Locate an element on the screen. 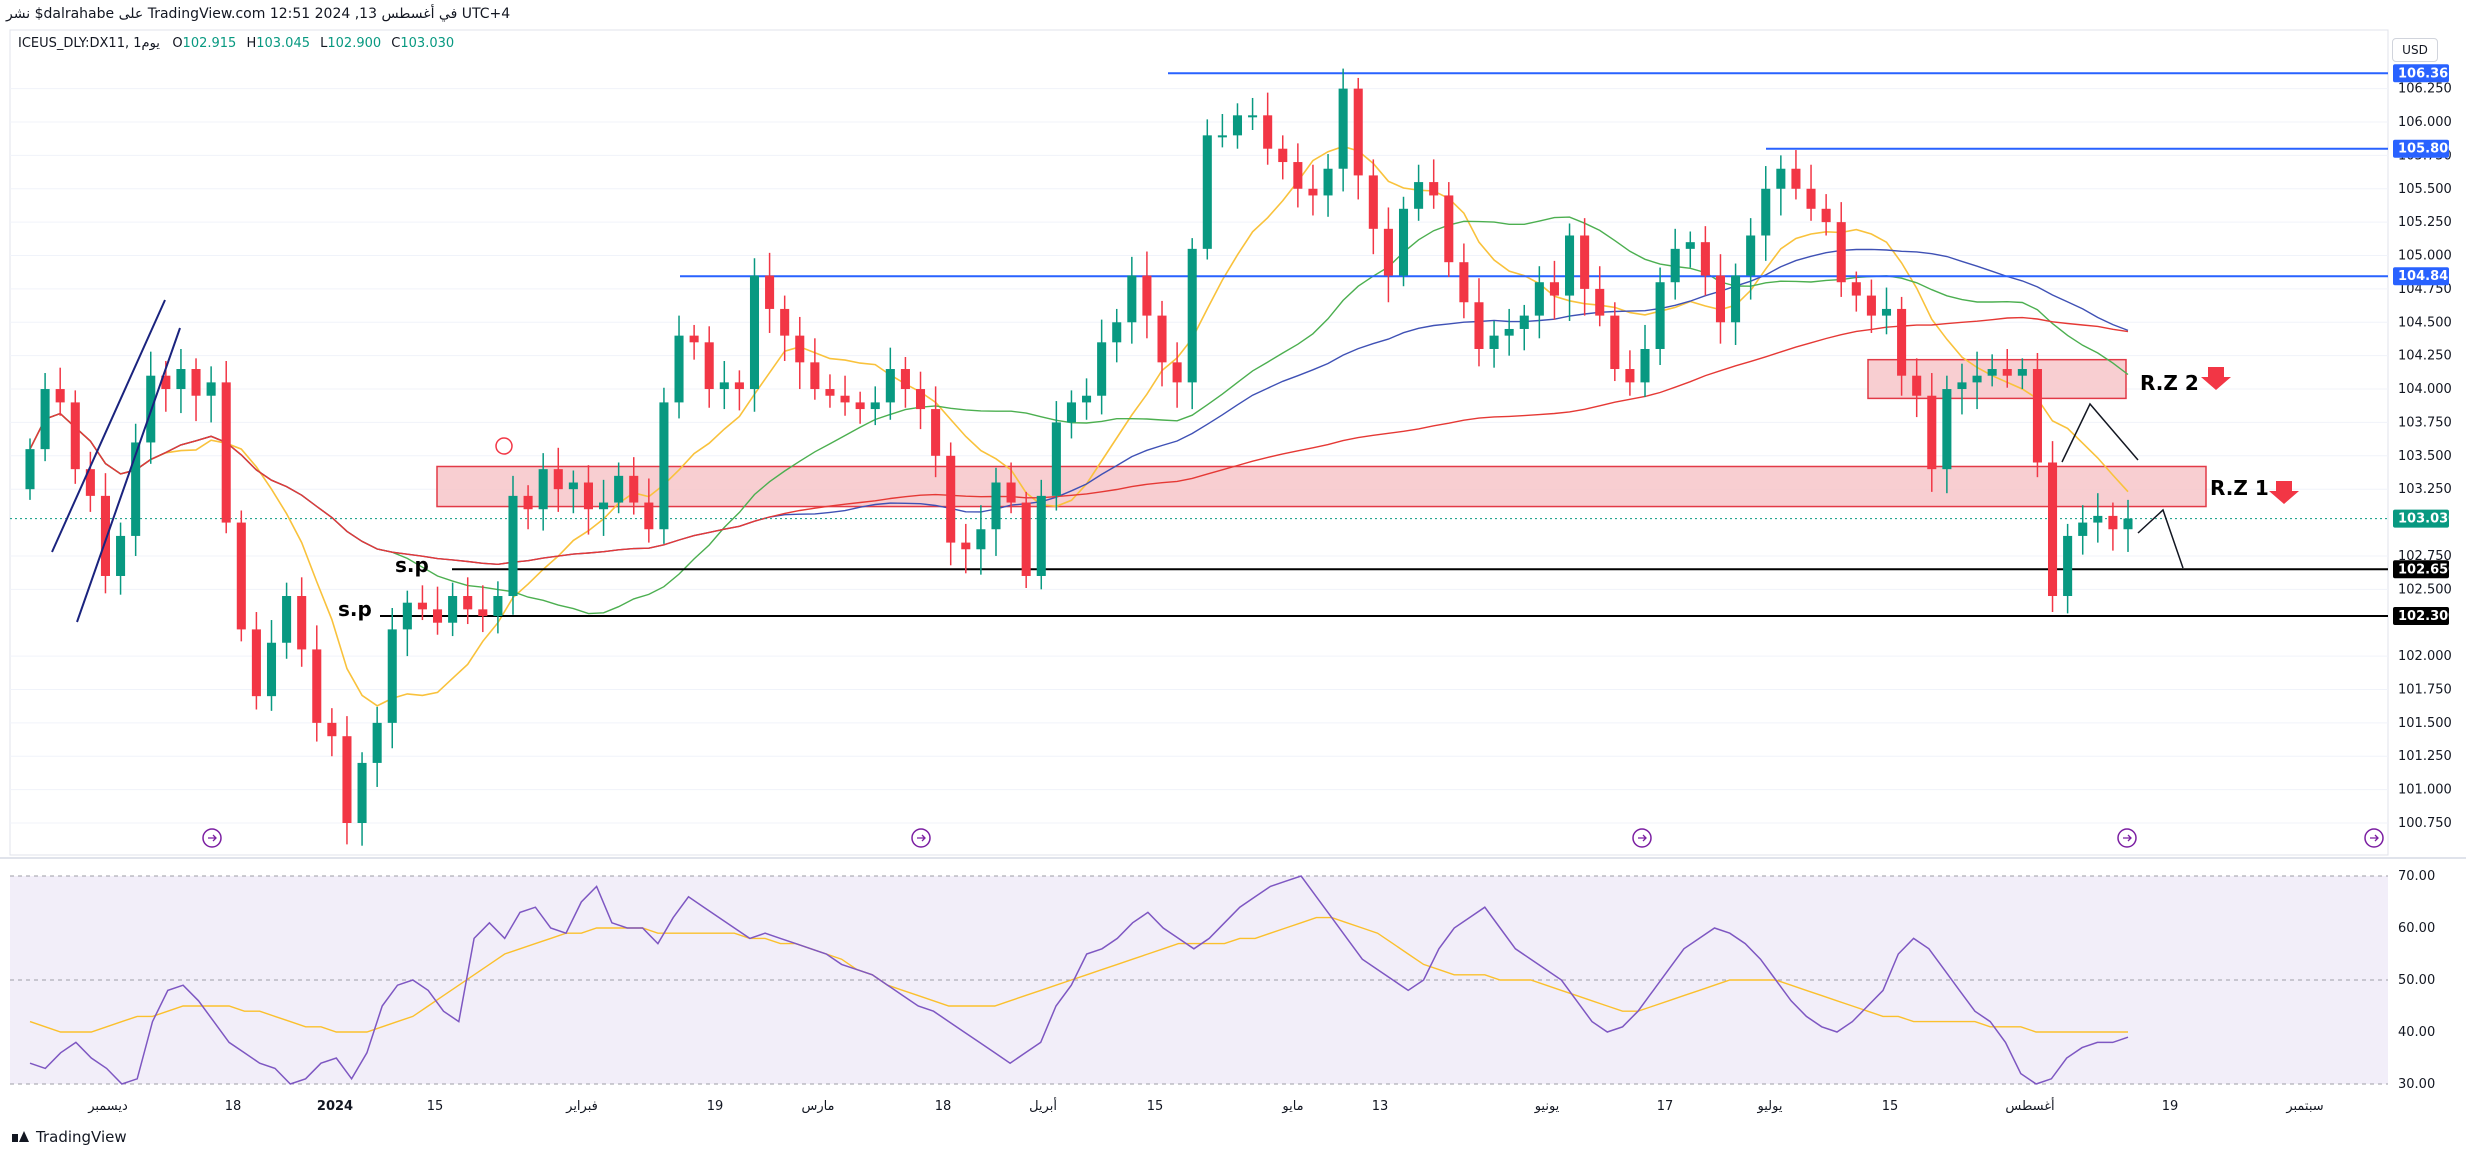 The image size is (2466, 1160). level-price-label: 104.845 is located at coordinates (2427, 276).